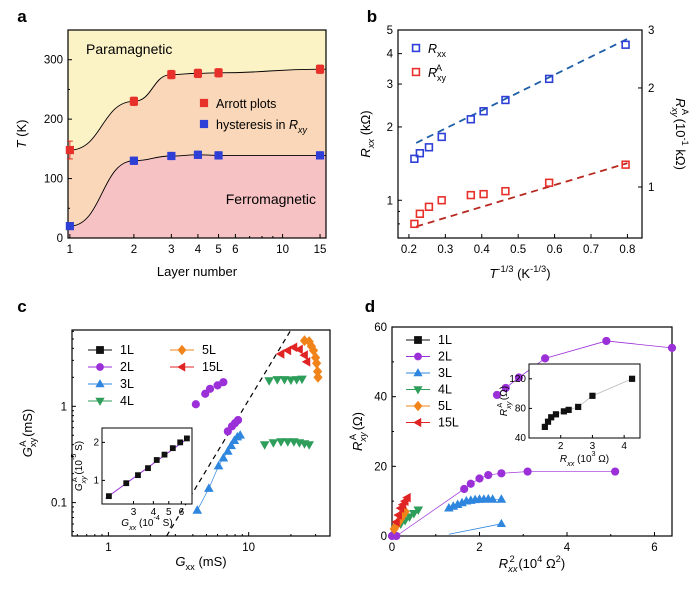 This screenshot has height=596, width=699. I want to click on inset-y-tick-label: 1, so click(96, 480).